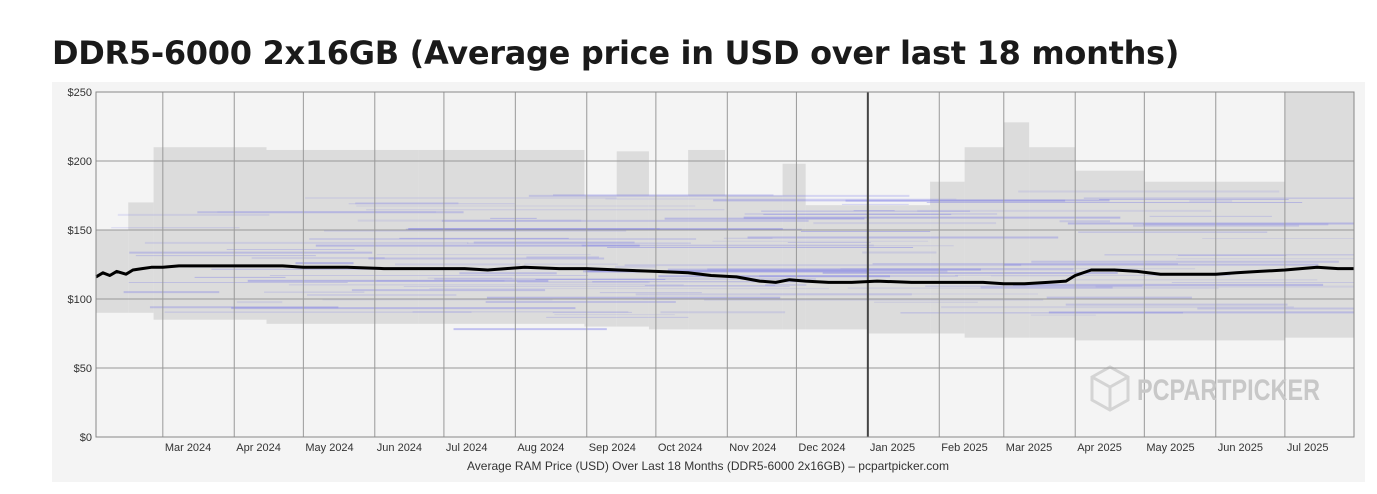  What do you see at coordinates (83, 369) in the screenshot?
I see `y-tick-label: $50` at bounding box center [83, 369].